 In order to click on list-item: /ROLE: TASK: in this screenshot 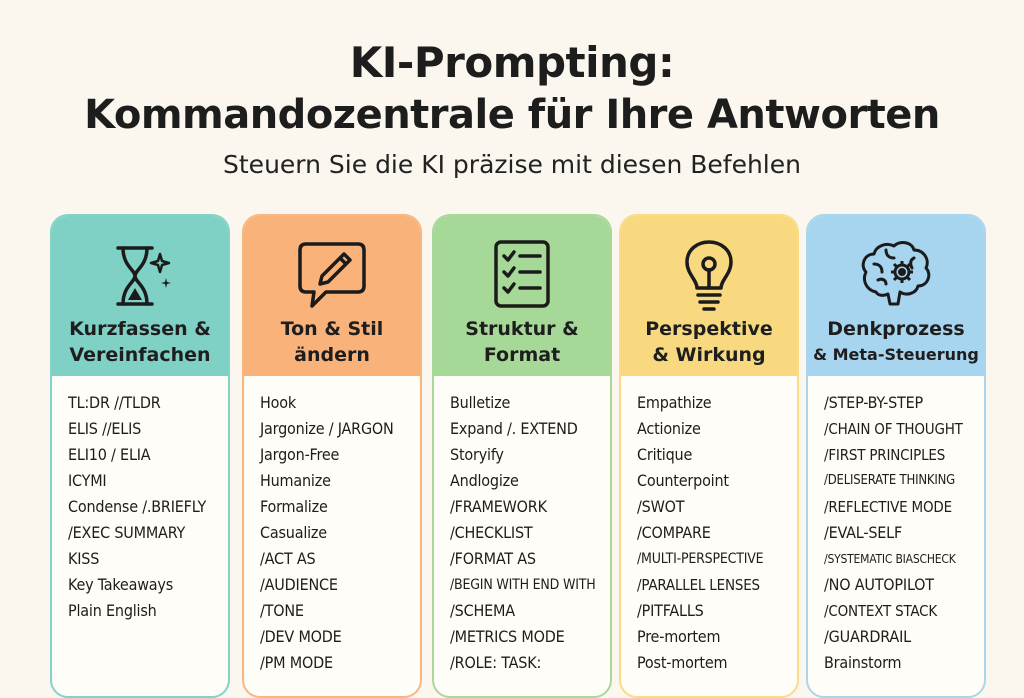, I will do `click(496, 662)`.